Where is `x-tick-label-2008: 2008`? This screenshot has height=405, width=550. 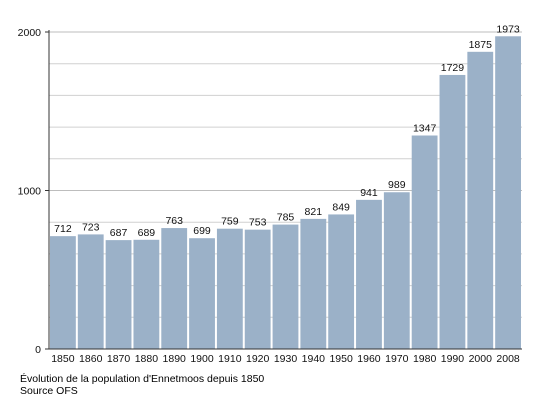
x-tick-label-2008: 2008 is located at coordinates (508, 359).